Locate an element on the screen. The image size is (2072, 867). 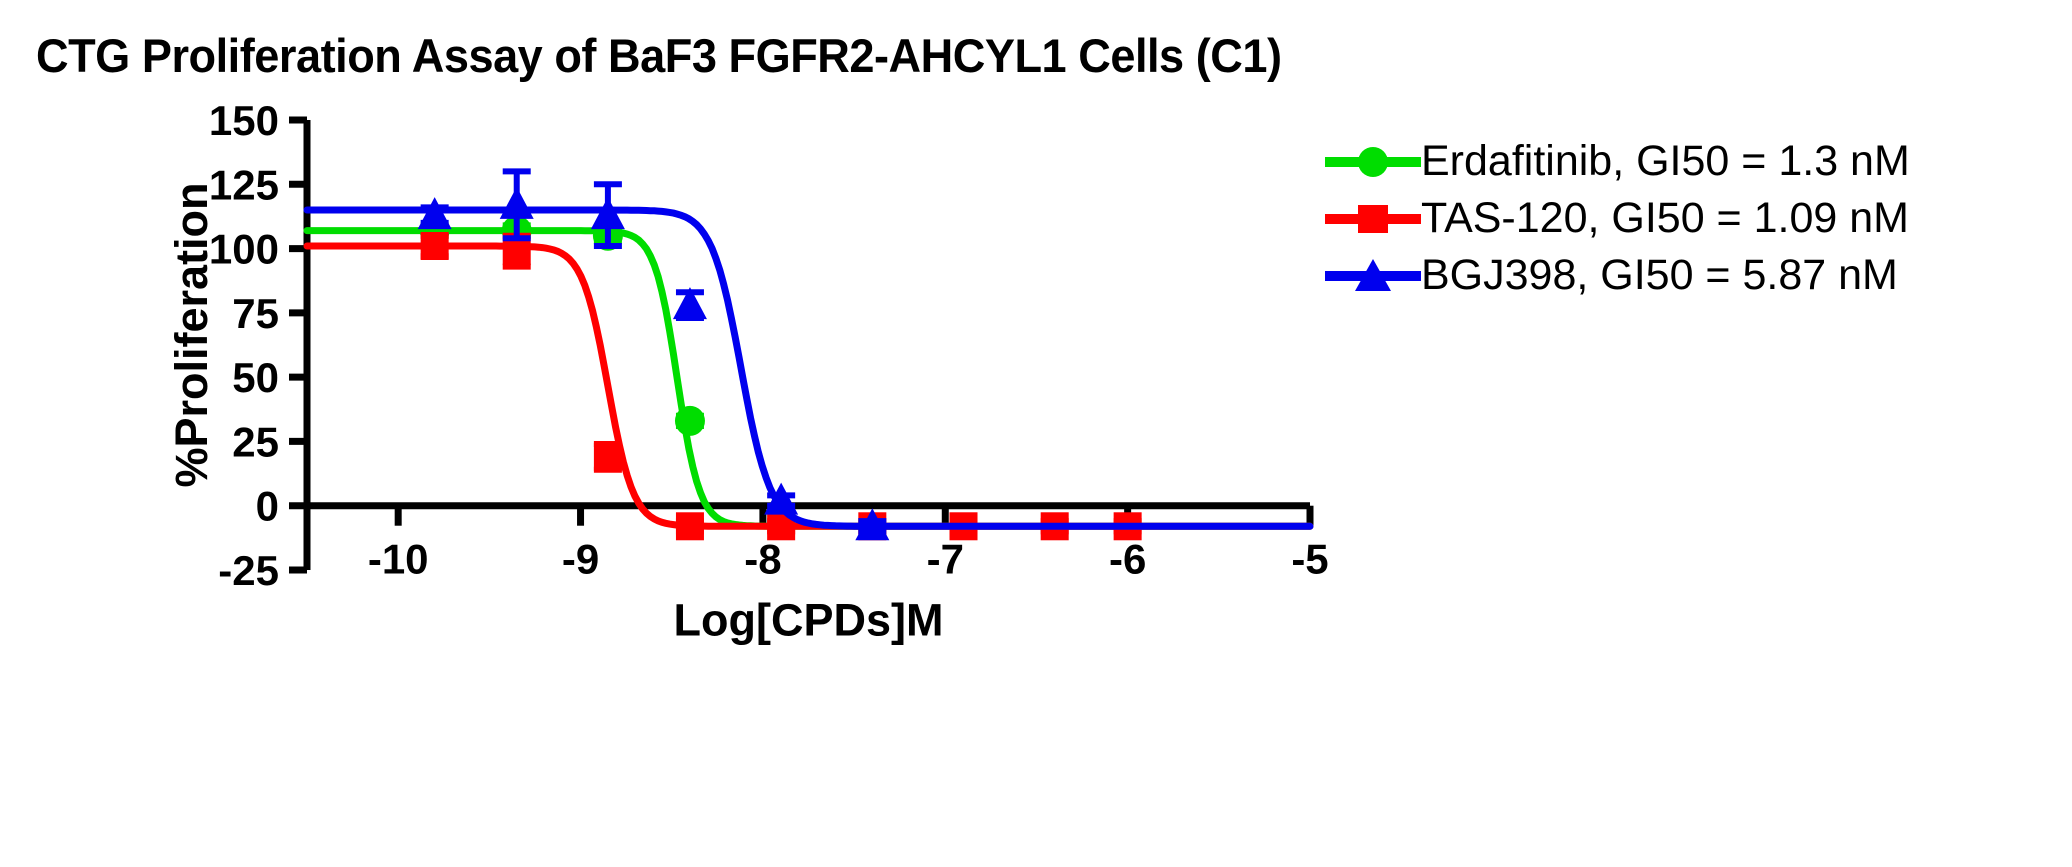
y-tick-label: 75 is located at coordinates (255, 313).